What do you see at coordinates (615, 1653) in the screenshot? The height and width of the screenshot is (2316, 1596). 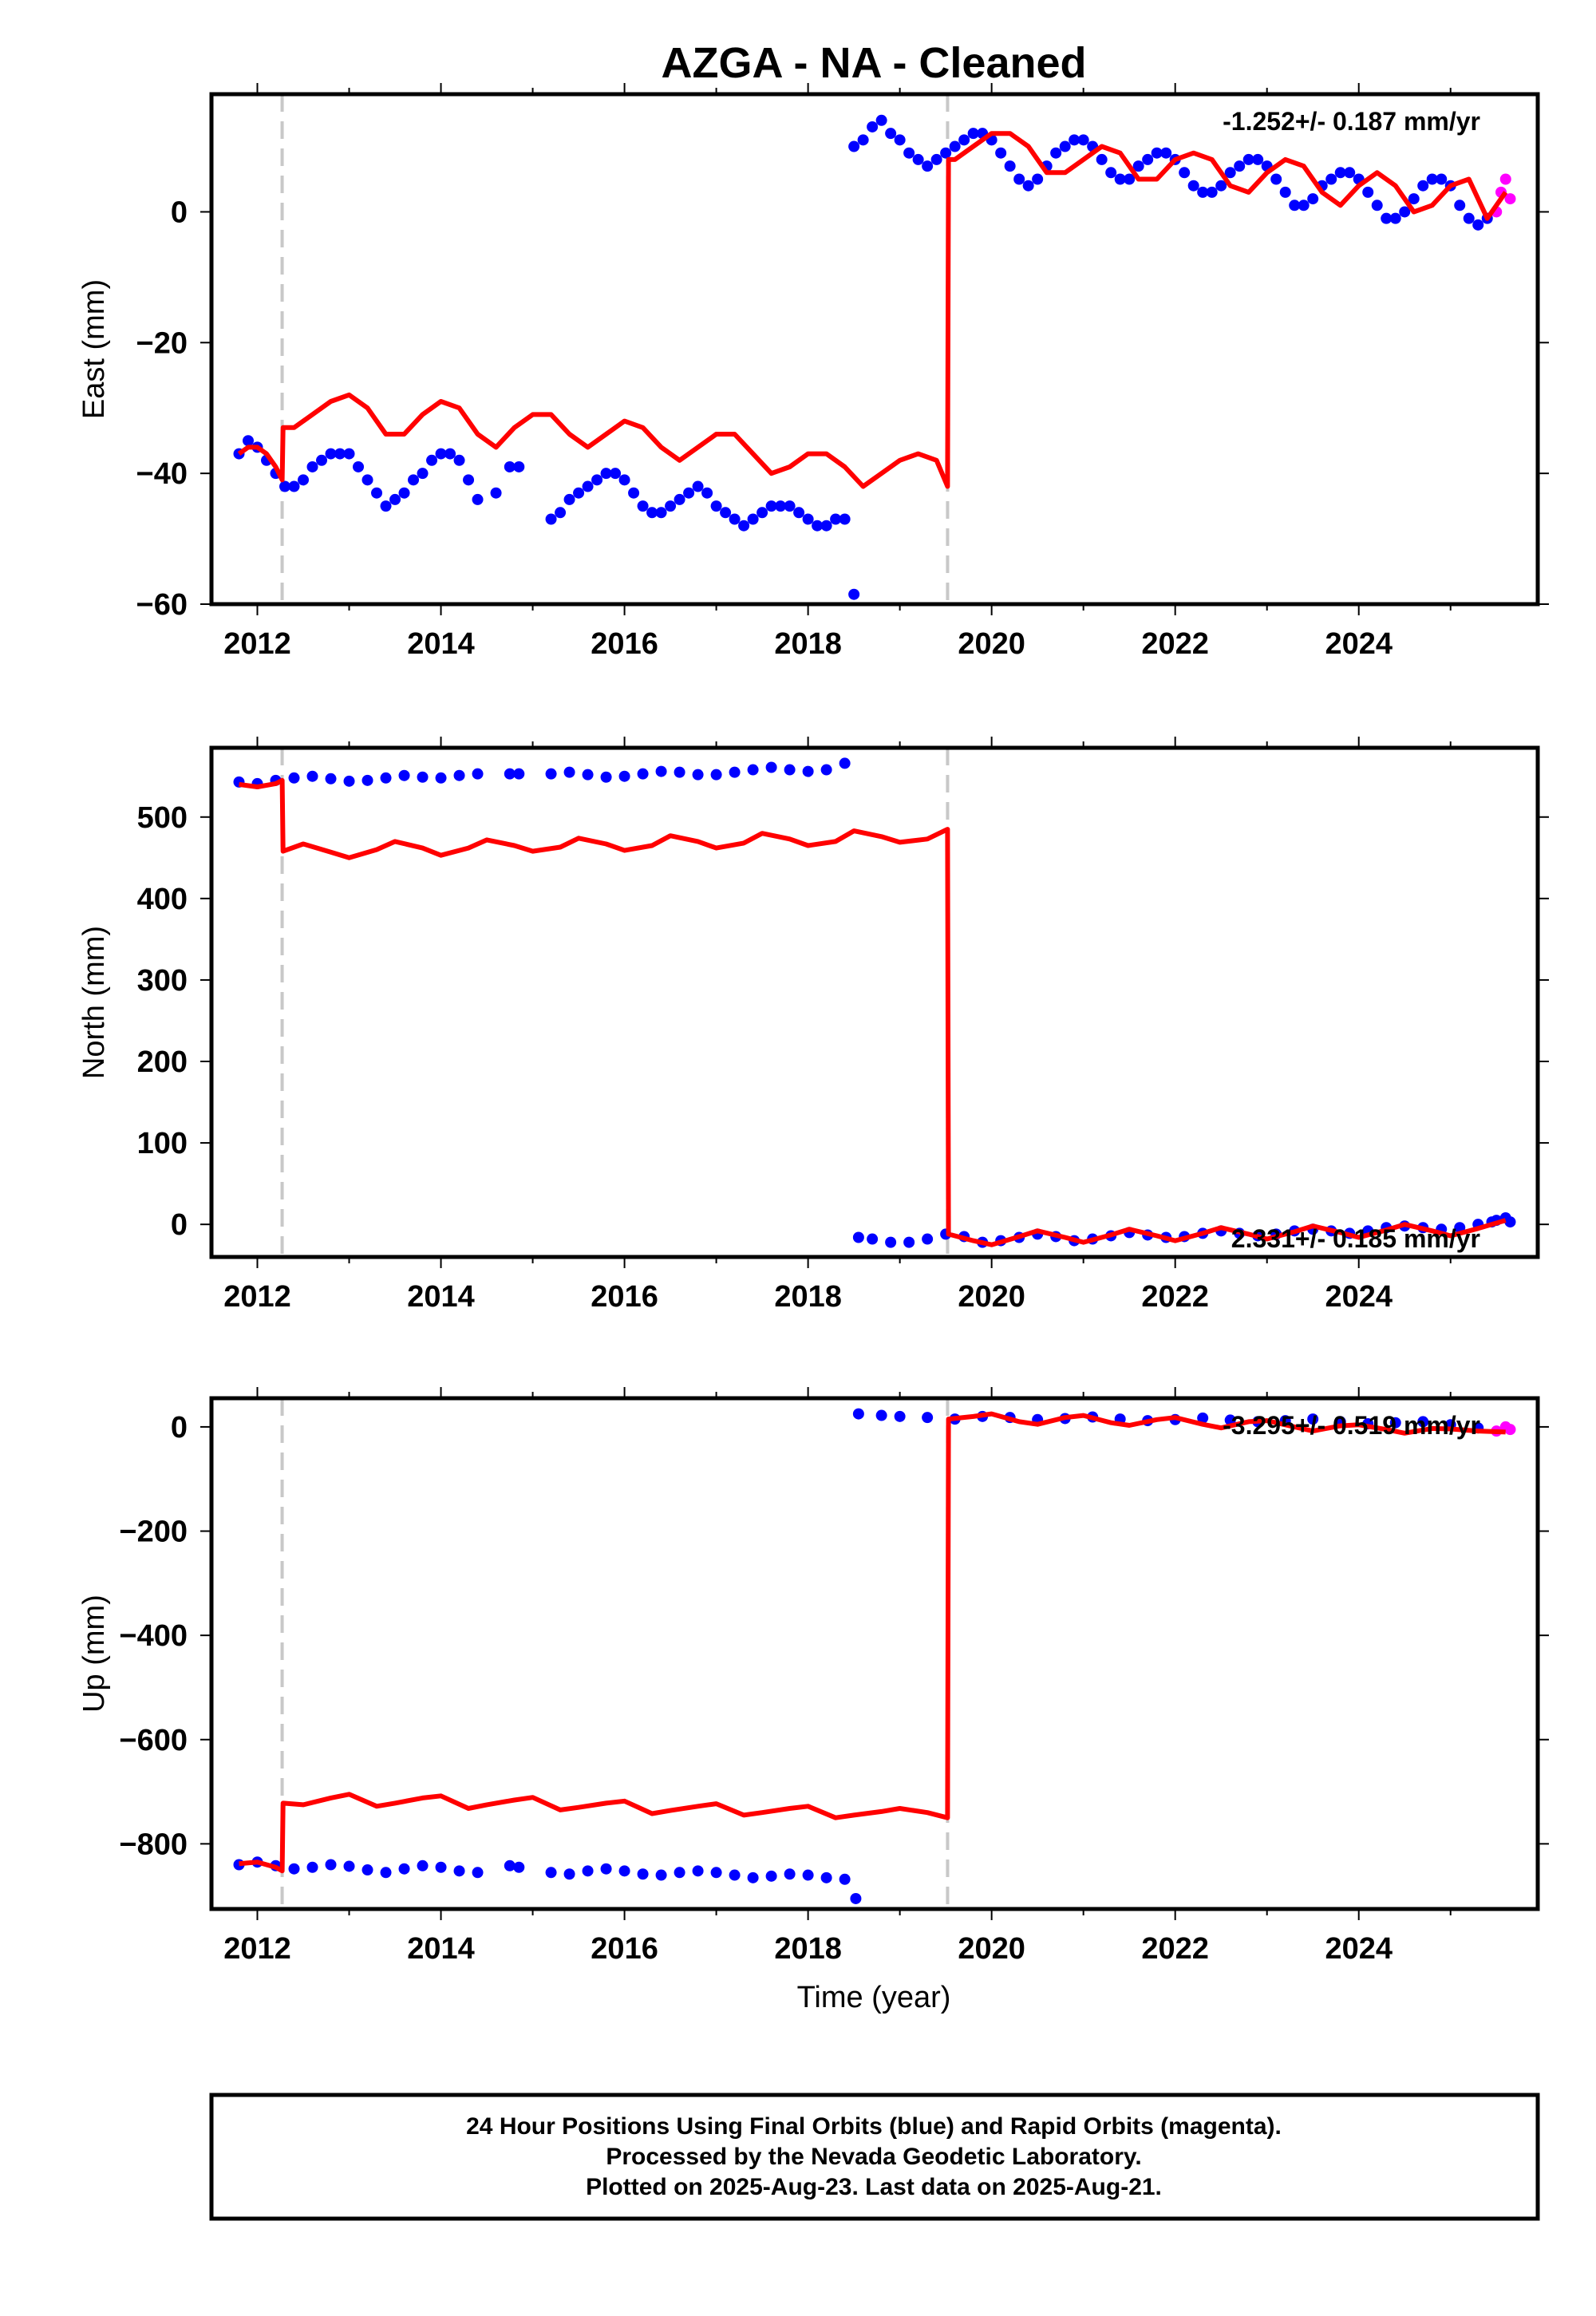 I see `break-lines` at bounding box center [615, 1653].